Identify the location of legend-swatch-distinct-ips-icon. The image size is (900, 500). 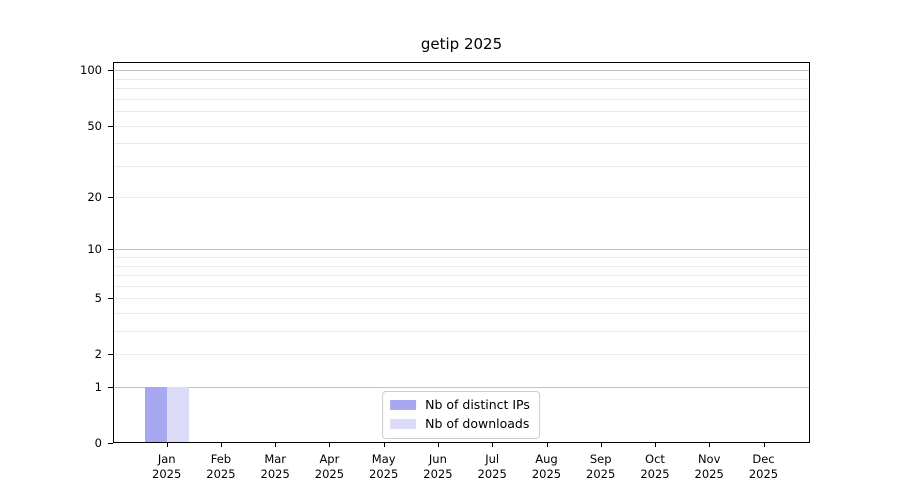
(403, 405).